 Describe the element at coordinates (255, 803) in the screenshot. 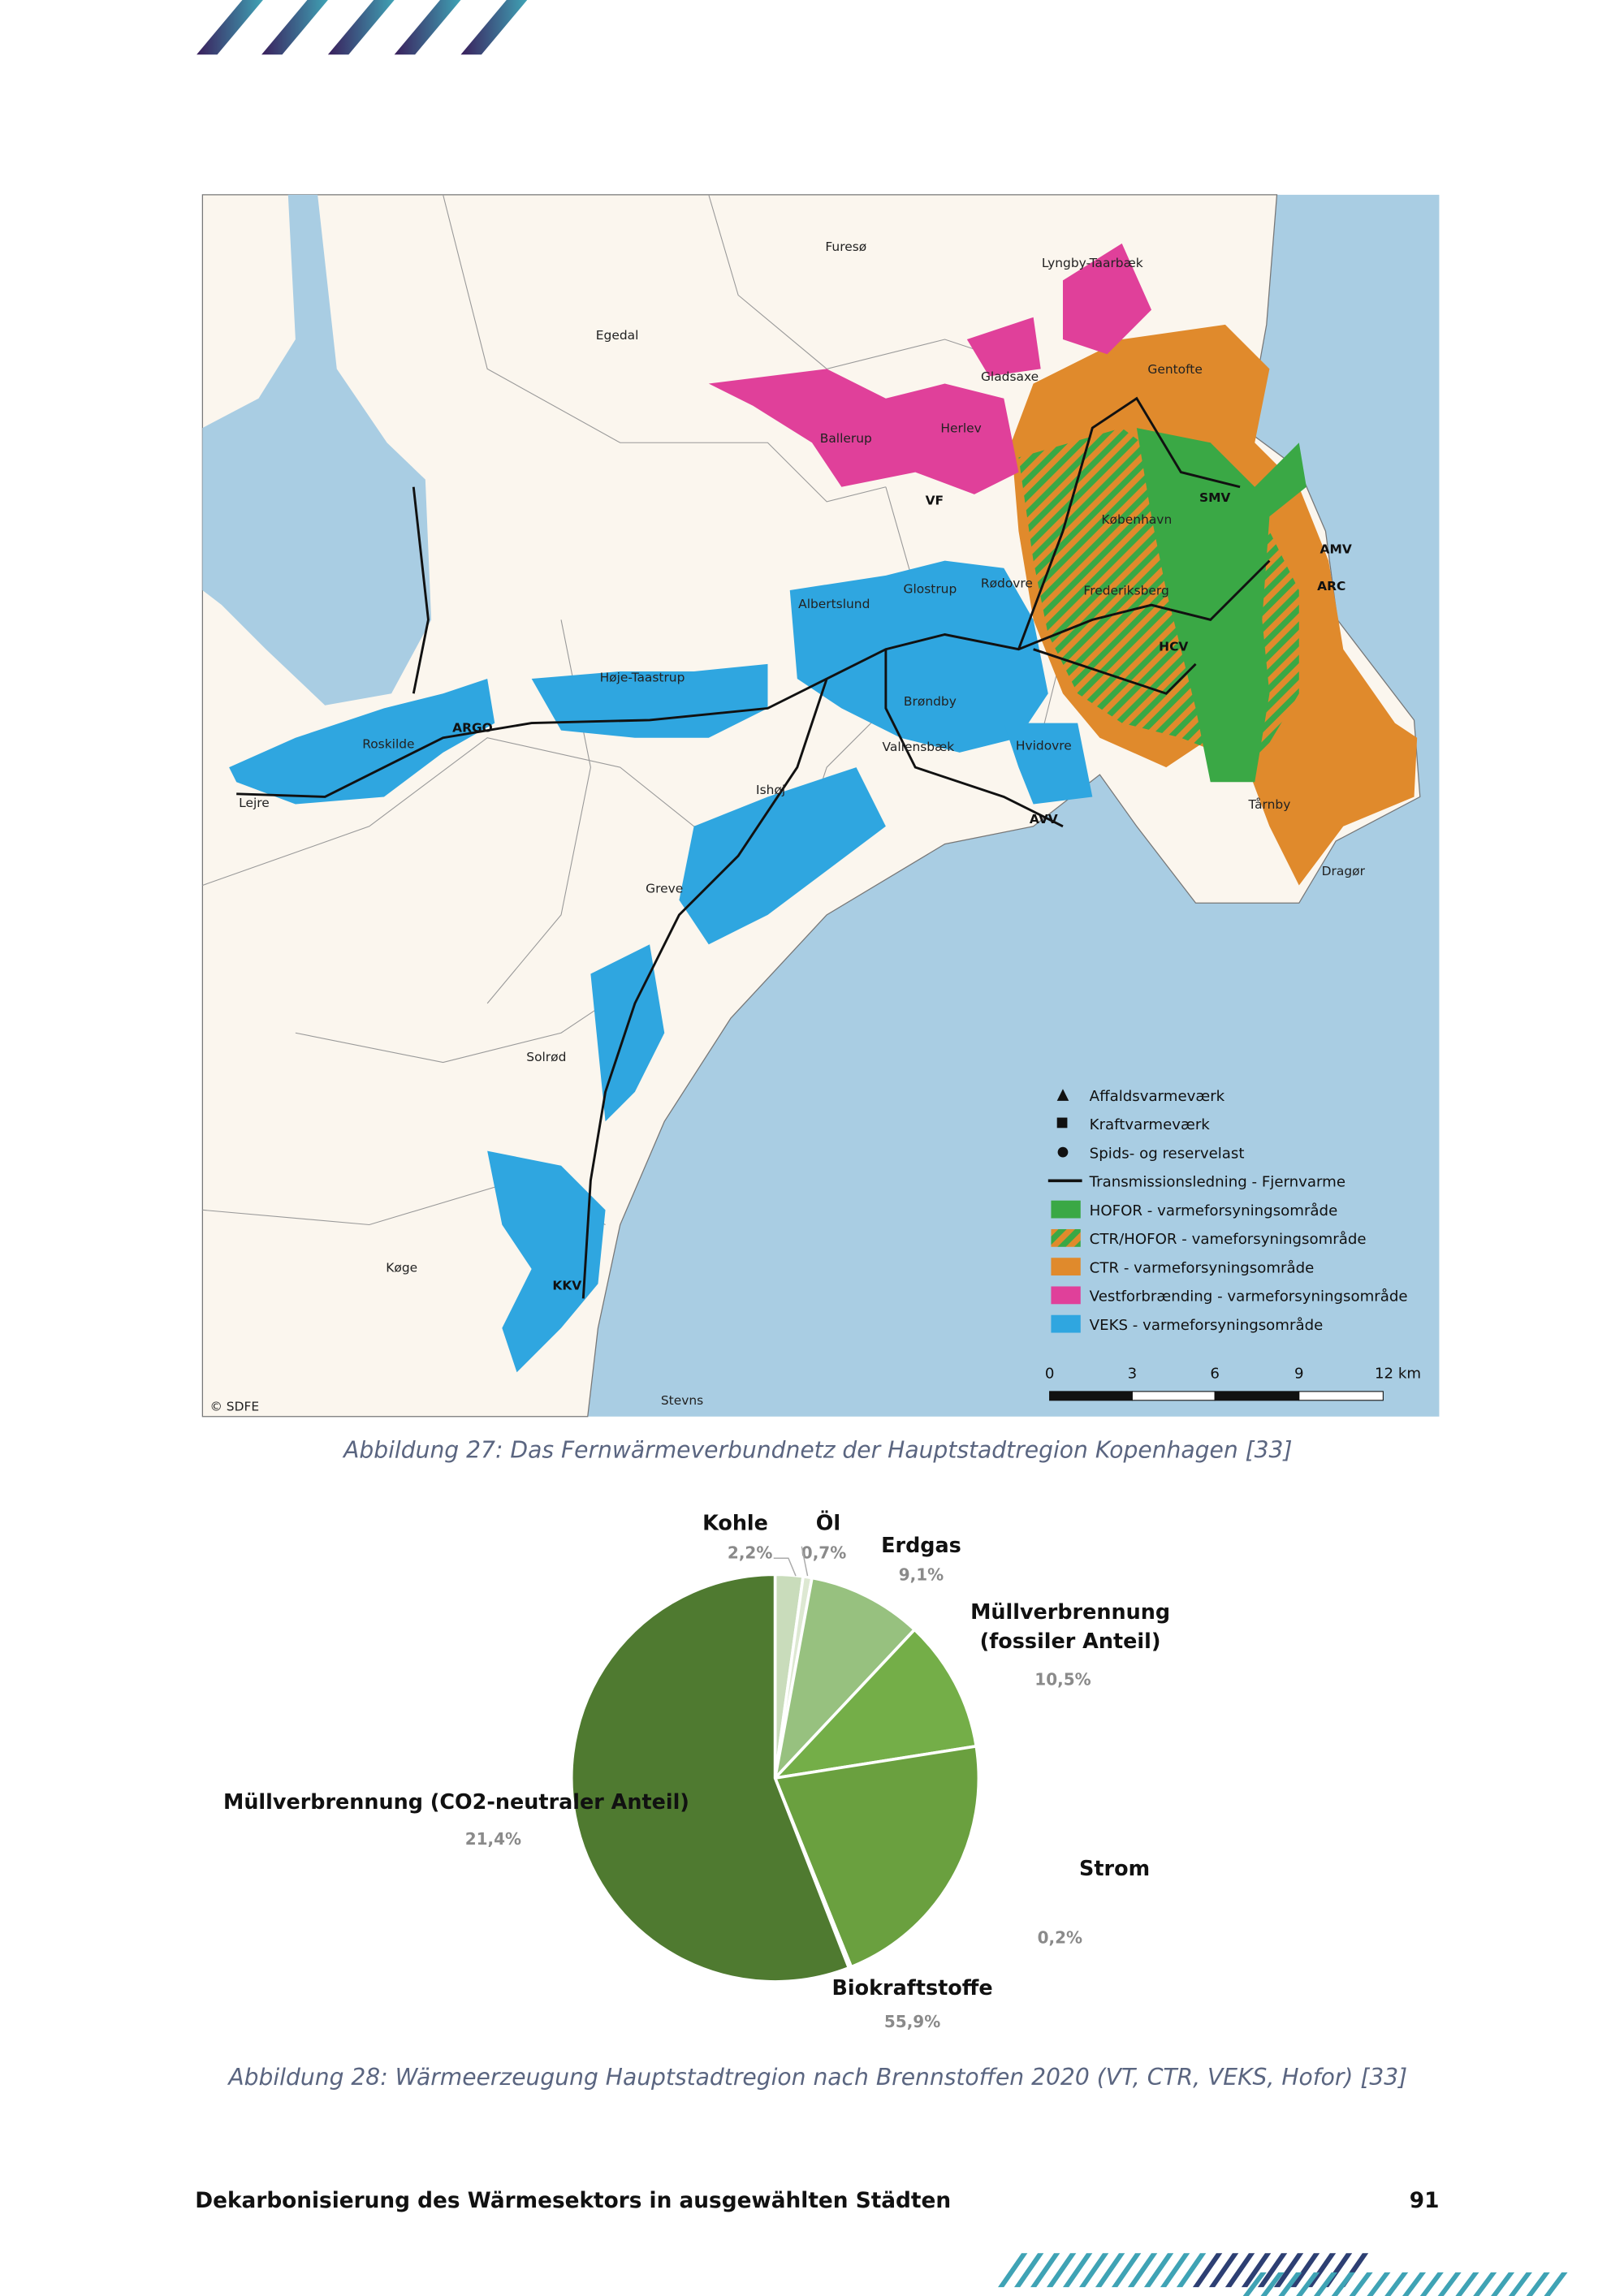

I see `place-label: Lejre` at that location.